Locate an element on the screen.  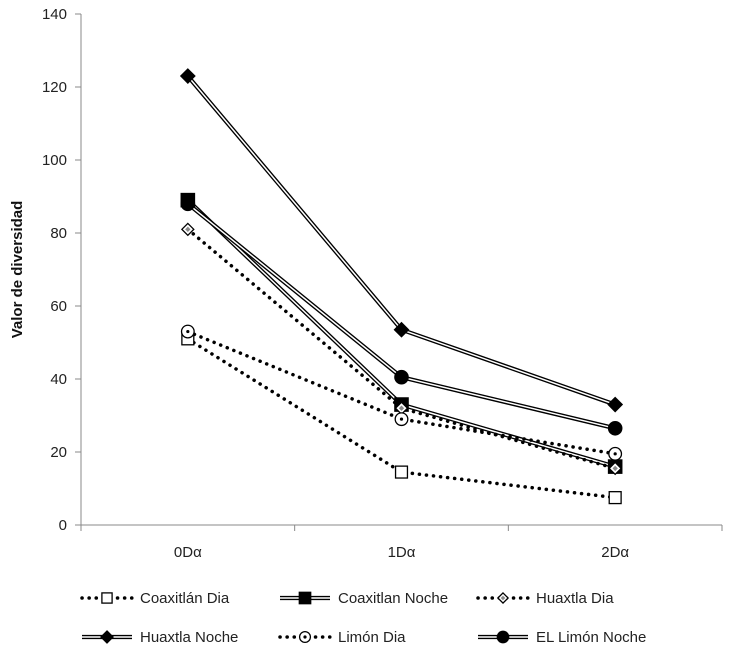
x-axis-ticks: 0Dα 1Dα 2Dα is located at coordinates (401, 543).